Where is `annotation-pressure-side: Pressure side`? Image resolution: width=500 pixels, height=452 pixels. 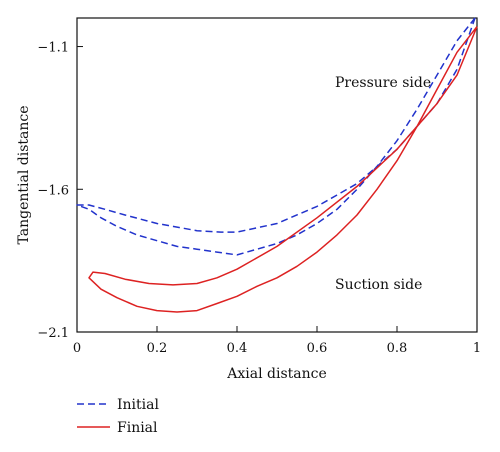 annotation-pressure-side: Pressure side is located at coordinates (383, 83).